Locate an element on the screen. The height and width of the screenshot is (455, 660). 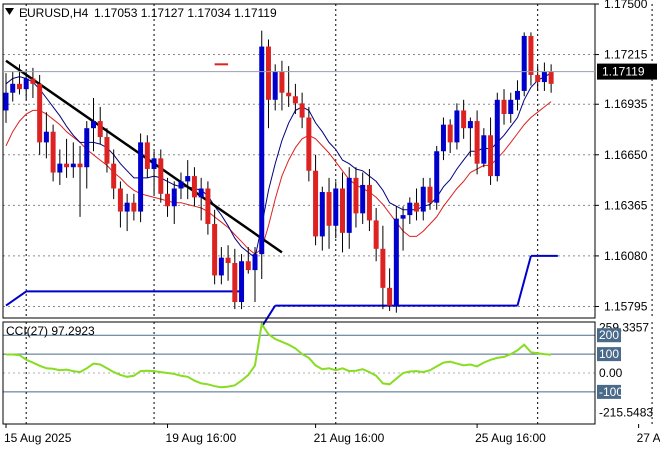
cci-current-label: 100 is located at coordinates (609, 354).